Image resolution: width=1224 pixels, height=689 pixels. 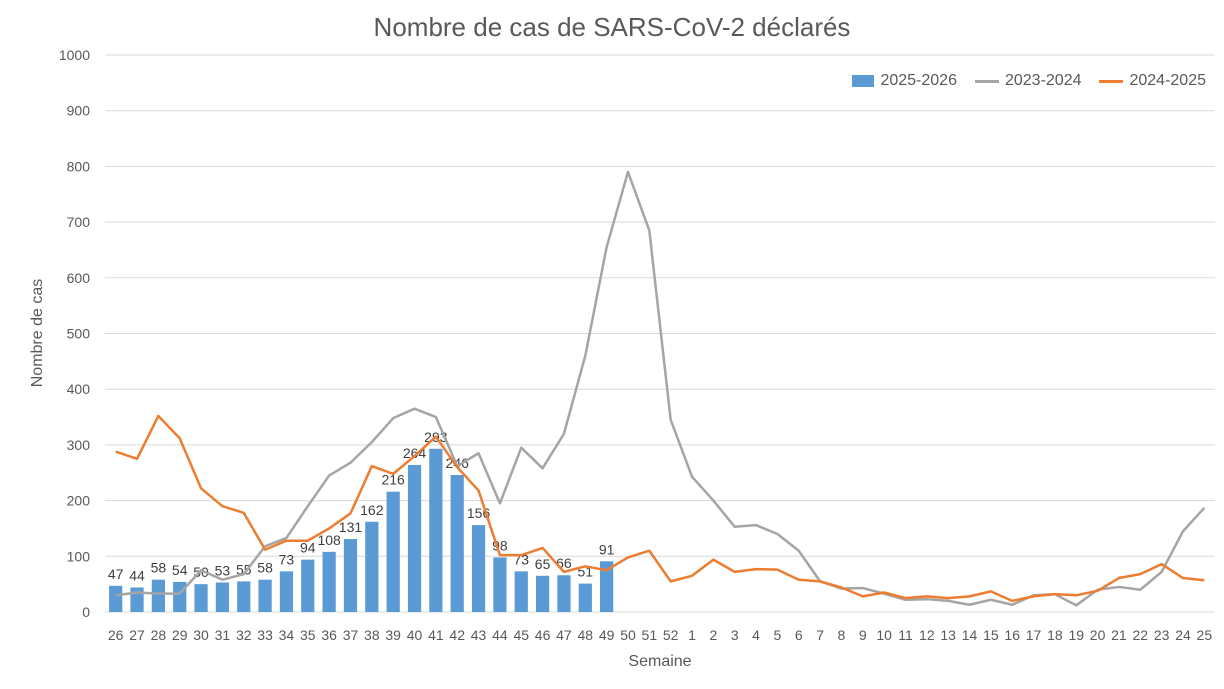 I want to click on x-tick-label: 21, so click(x=1119, y=635).